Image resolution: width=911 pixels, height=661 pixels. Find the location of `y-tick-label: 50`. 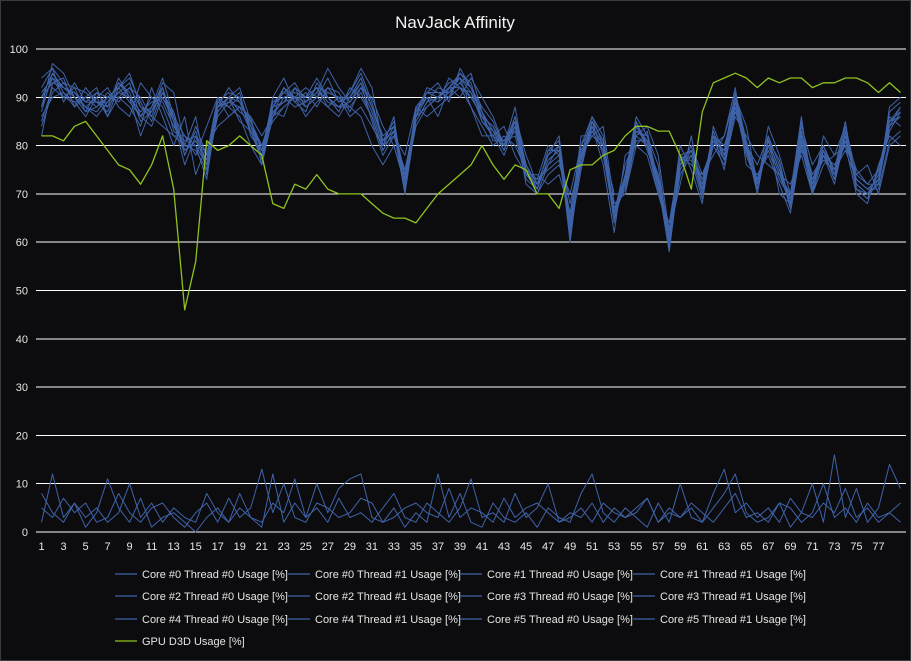

y-tick-label: 50 is located at coordinates (22, 292).